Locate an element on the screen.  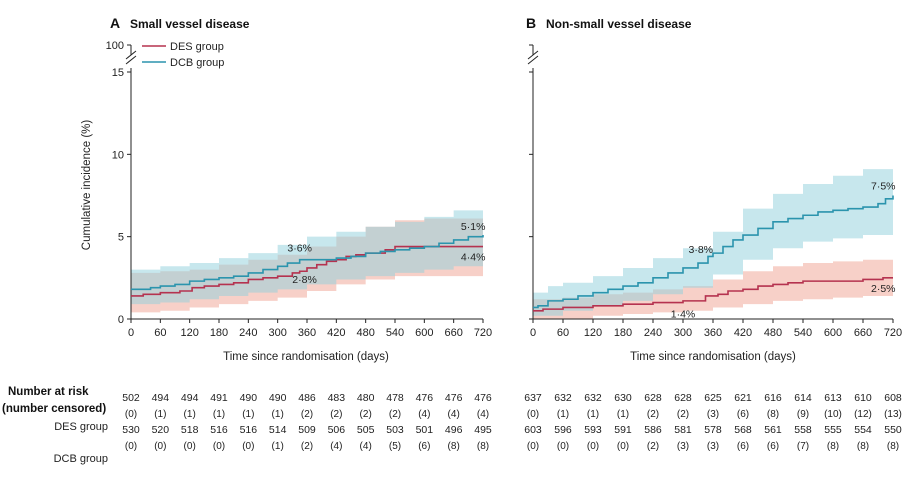
panel-b-x-tick-label: 720 is located at coordinates (893, 333).